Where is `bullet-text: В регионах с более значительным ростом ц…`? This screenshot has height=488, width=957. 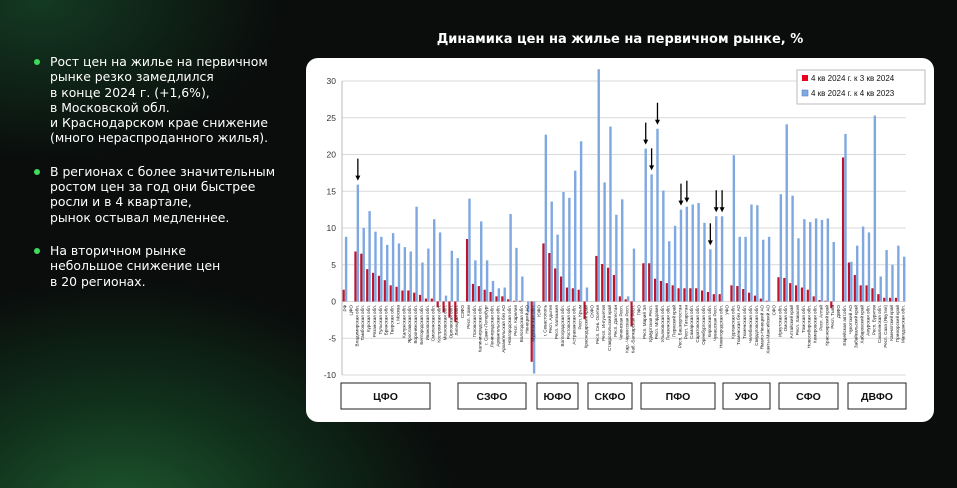 bullet-text: В регионах с более значительным ростом ц… is located at coordinates (163, 194).